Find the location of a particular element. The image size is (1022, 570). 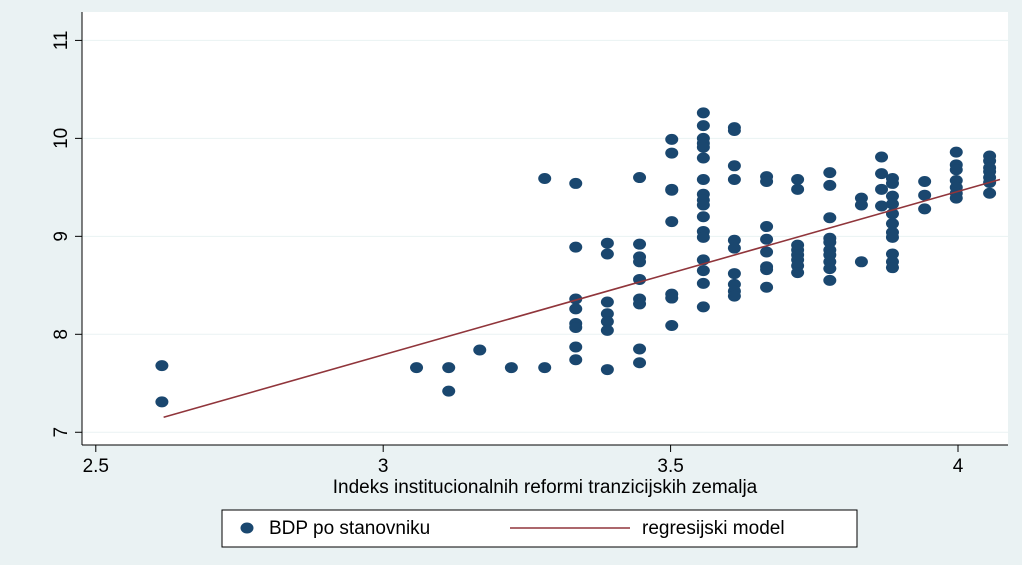

y-tick-label: 10 is located at coordinates (61, 138).